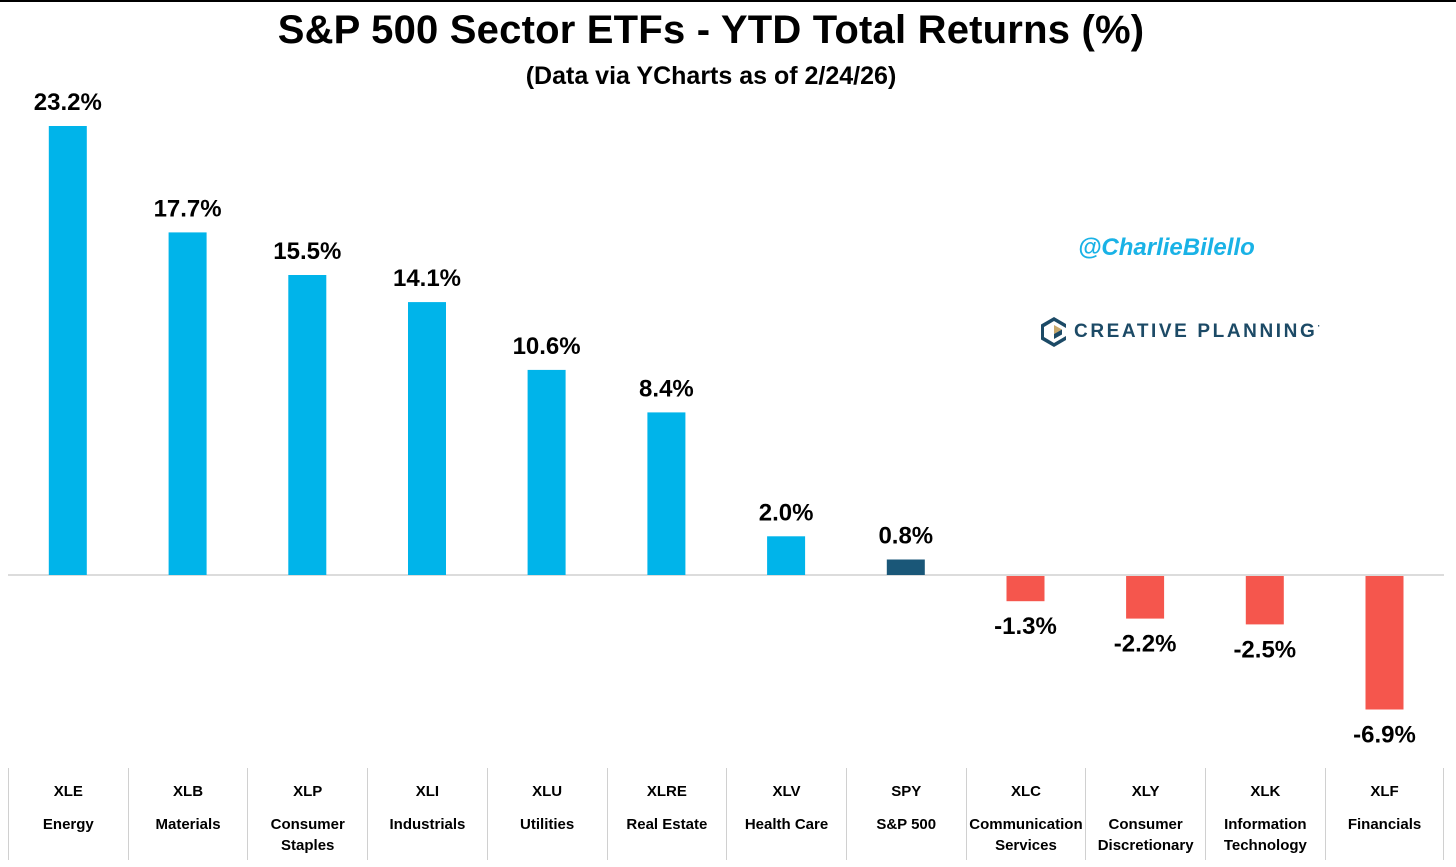 This screenshot has height=867, width=1456. What do you see at coordinates (666, 814) in the screenshot?
I see `category-cell-xlre: XLRE Real Estate` at bounding box center [666, 814].